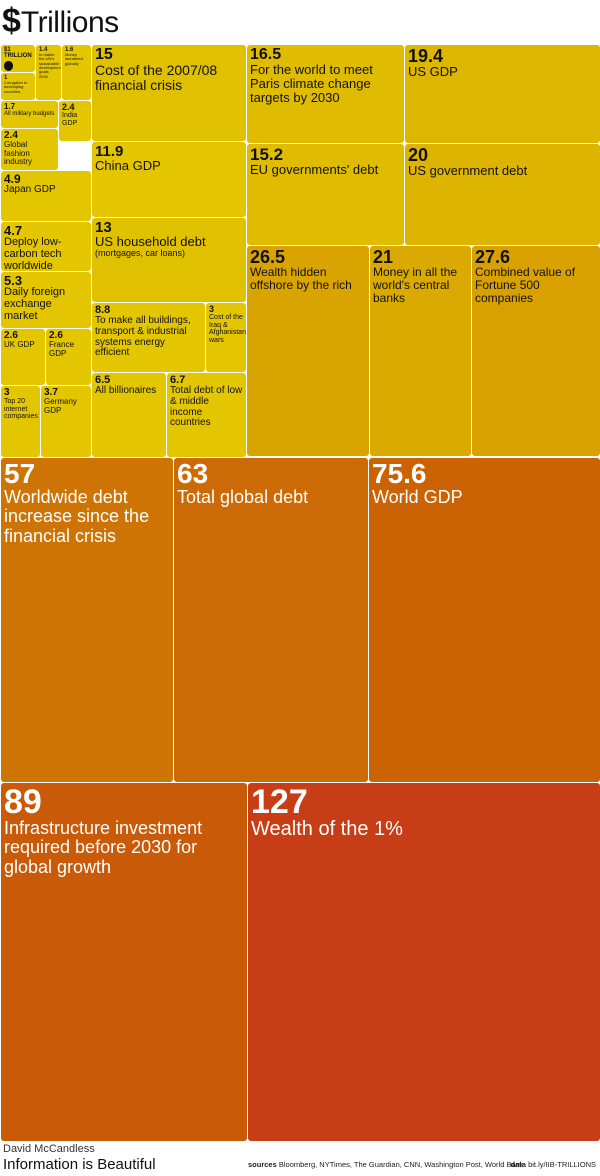  What do you see at coordinates (51, 392) in the screenshot?
I see `tile-value: 3.7` at bounding box center [51, 392].